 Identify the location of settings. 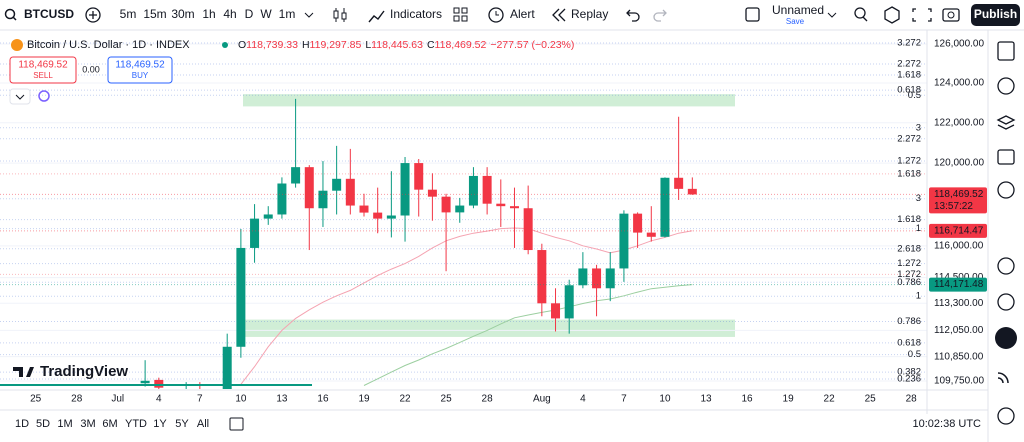
(892, 15).